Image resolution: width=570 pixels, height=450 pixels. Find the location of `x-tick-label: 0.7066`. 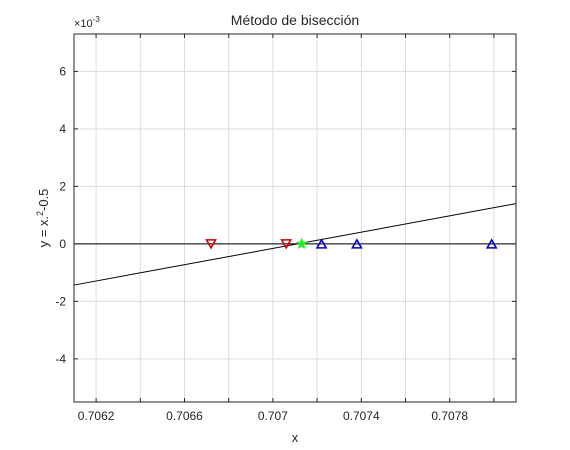

x-tick-label: 0.7066 is located at coordinates (184, 416).